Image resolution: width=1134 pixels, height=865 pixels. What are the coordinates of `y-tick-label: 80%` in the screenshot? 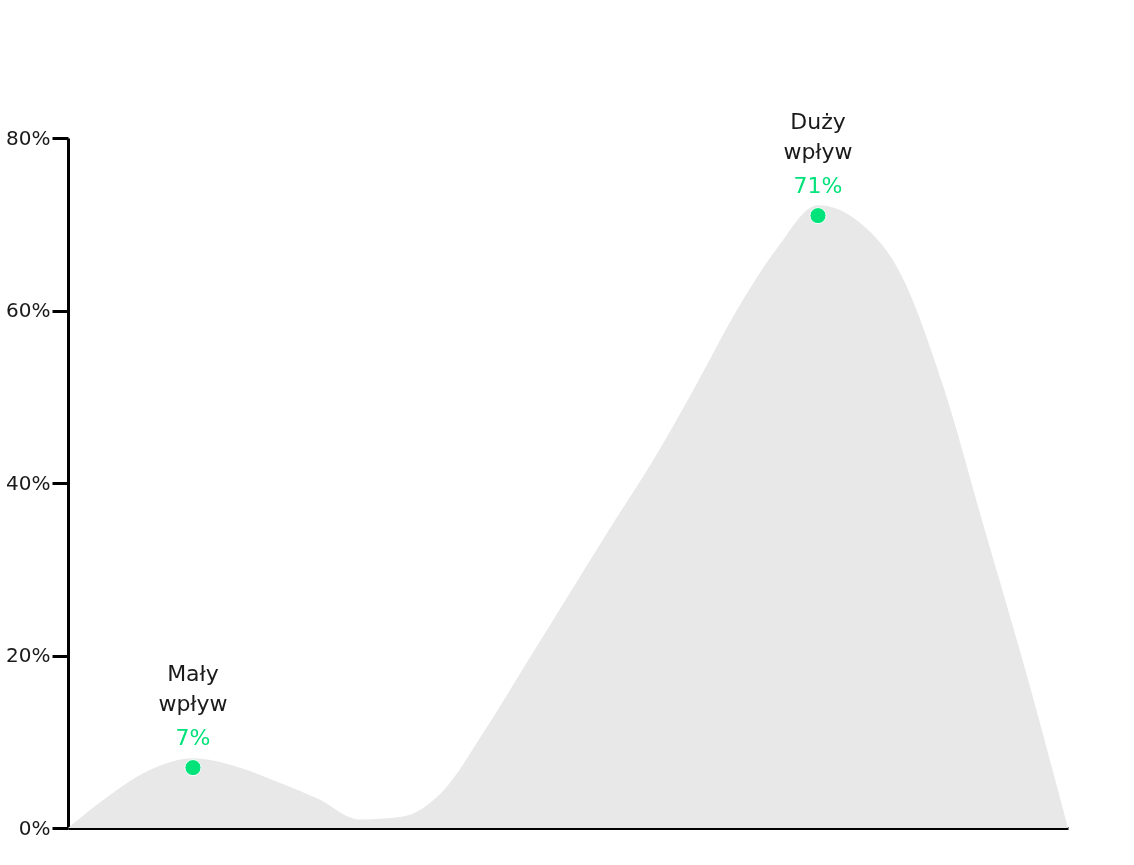 It's located at (28, 137).